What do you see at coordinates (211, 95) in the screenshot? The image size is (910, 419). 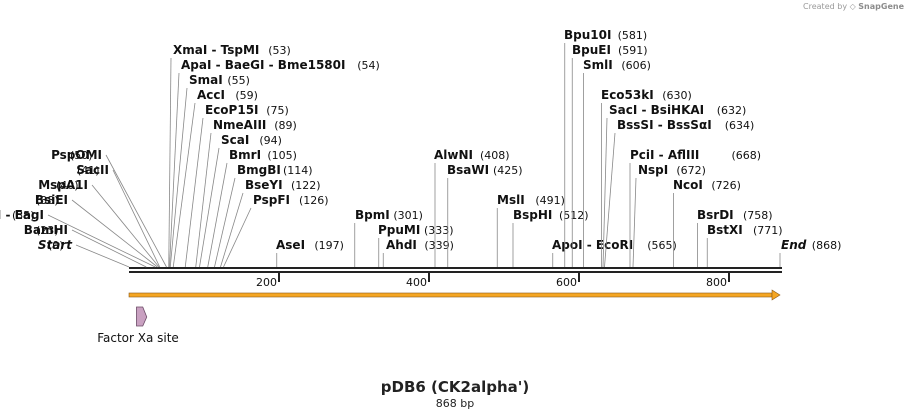 I see `site-label-name: AccI` at bounding box center [211, 95].